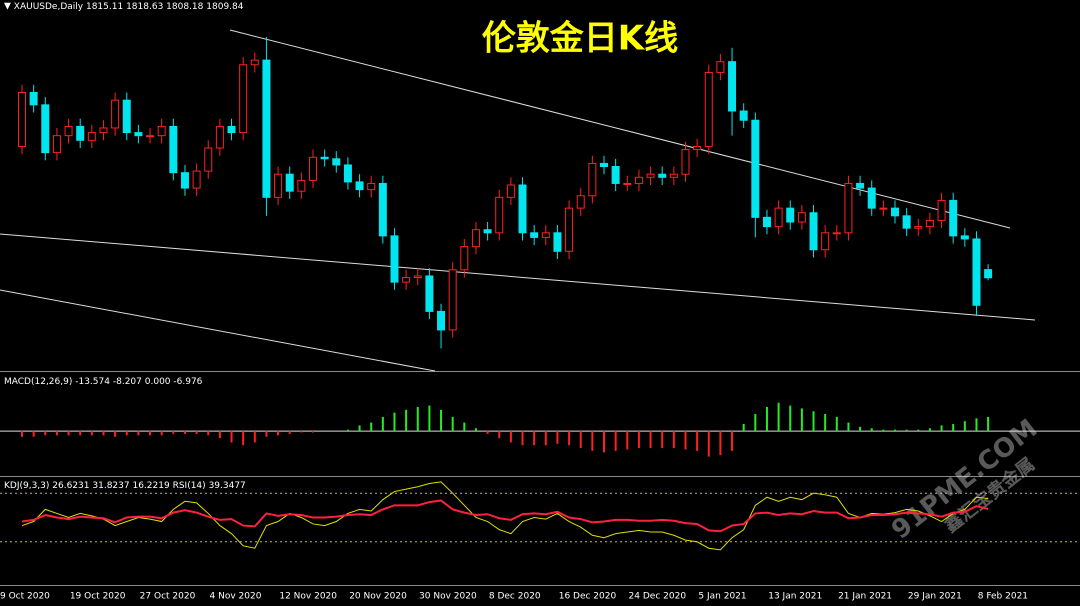 This screenshot has width=1080, height=606. Describe the element at coordinates (236, 597) in the screenshot. I see `x-tick-label: 4 Nov 2020` at that location.